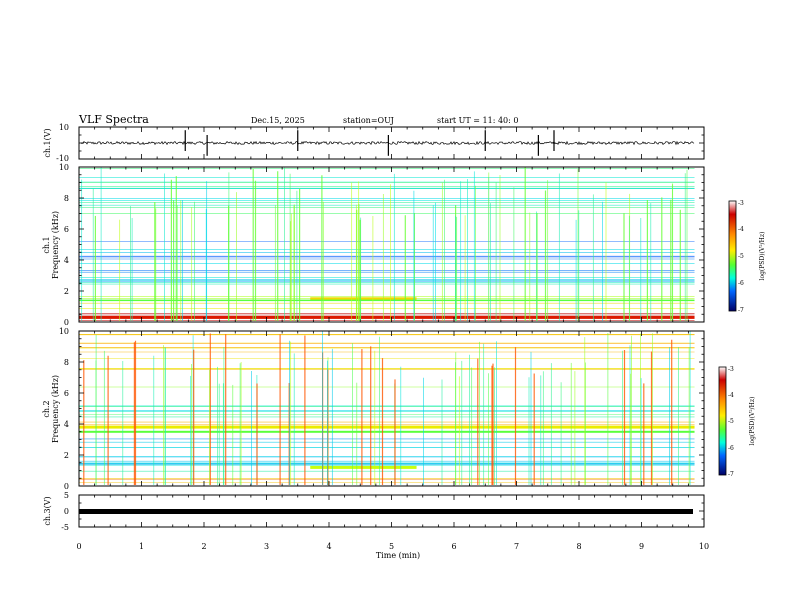 The image size is (792, 612). I want to click on ch2-spec-ytick-2: 2, so click(66, 455).